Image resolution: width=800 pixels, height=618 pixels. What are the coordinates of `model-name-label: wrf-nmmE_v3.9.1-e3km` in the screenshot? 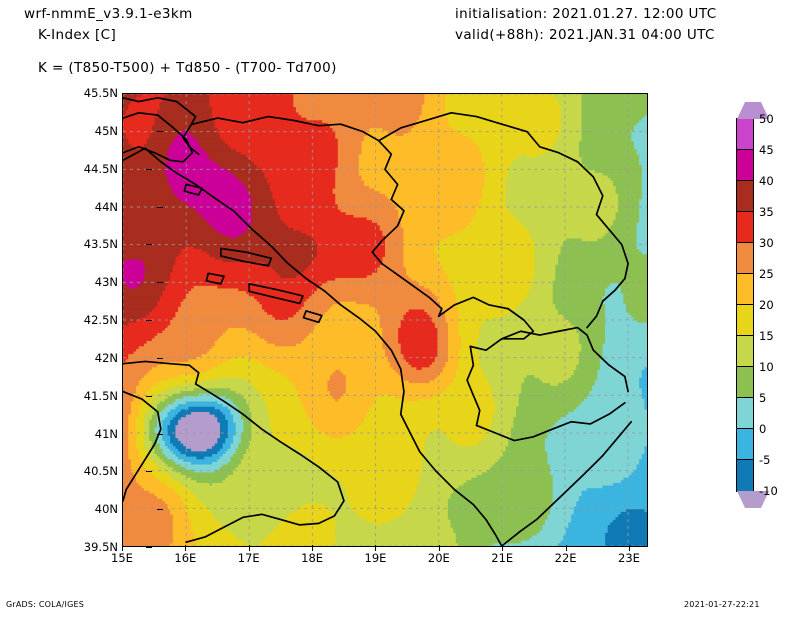 It's located at (108, 14).